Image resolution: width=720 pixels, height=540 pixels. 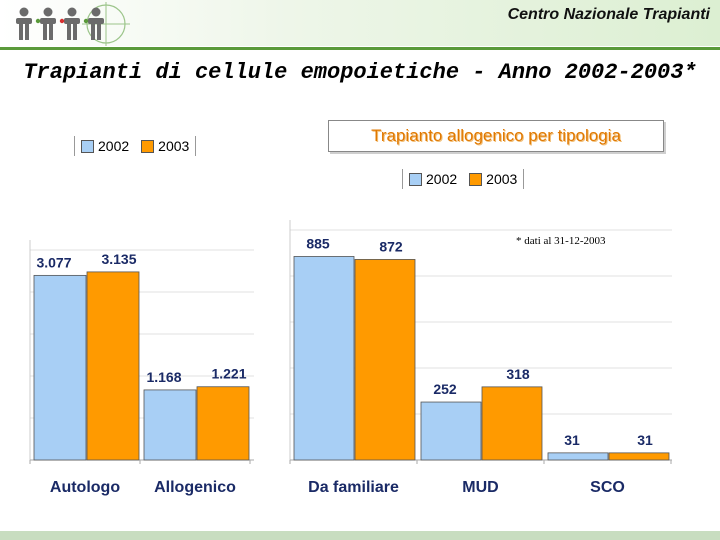 What do you see at coordinates (445, 389) in the screenshot?
I see `data-label-mud-2002: 252` at bounding box center [445, 389].